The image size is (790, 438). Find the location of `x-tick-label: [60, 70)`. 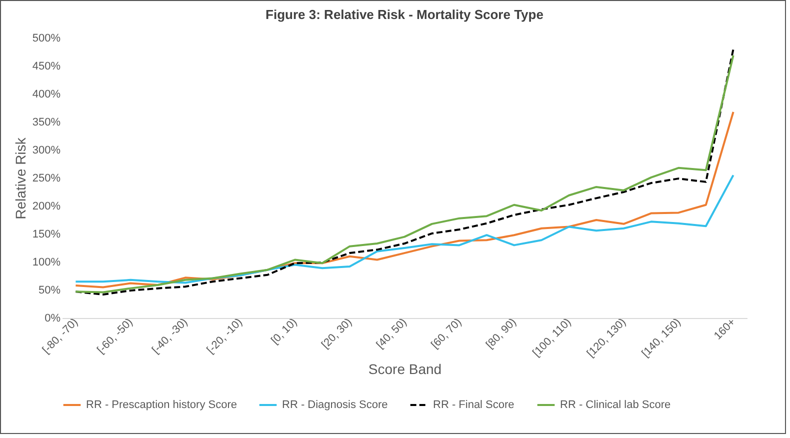

x-tick-label: [60, 70) is located at coordinates (446, 334).